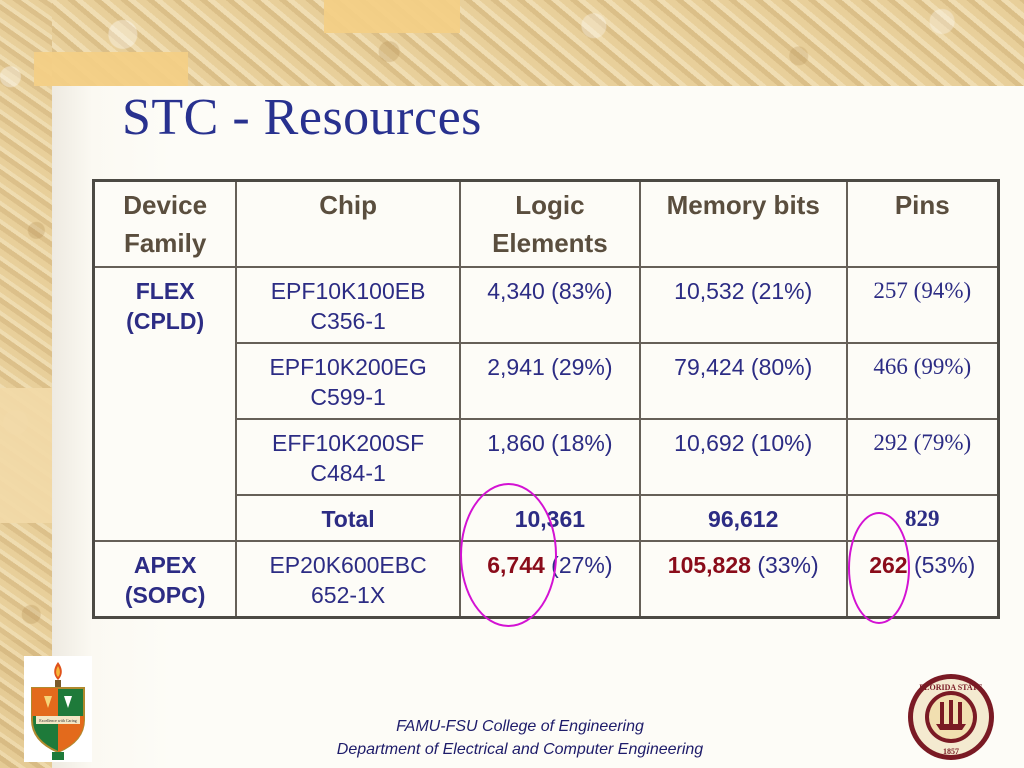  Describe the element at coordinates (549, 457) in the screenshot. I see `logic-cell: 1,860 (18%)` at that location.